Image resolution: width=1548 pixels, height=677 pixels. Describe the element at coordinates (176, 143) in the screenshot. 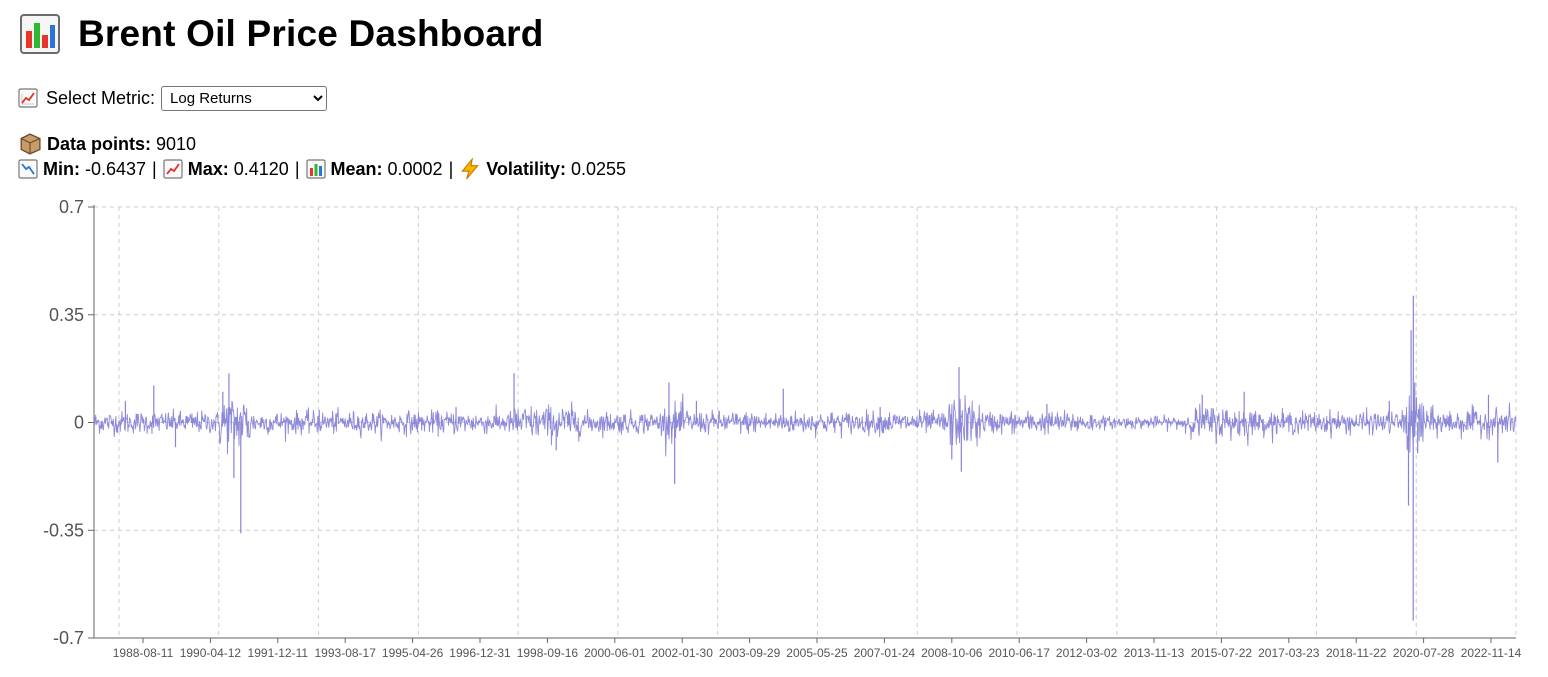

I see `data-points-value: 9010` at that location.